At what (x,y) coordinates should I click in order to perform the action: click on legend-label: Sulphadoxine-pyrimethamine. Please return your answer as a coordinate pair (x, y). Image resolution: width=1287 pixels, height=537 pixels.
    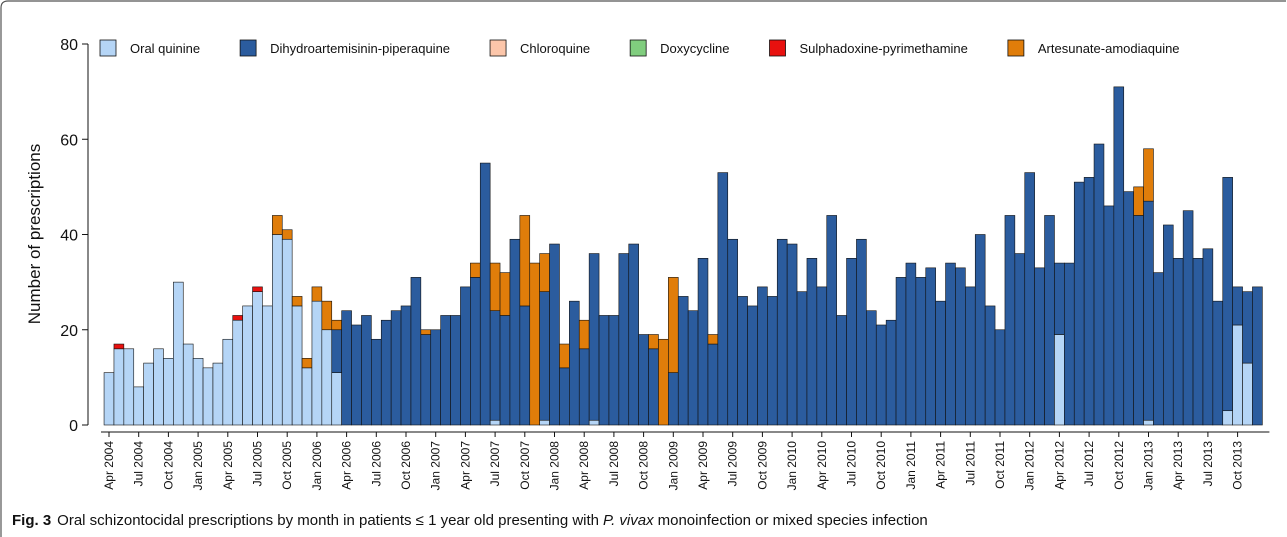
    Looking at the image, I should click on (884, 48).